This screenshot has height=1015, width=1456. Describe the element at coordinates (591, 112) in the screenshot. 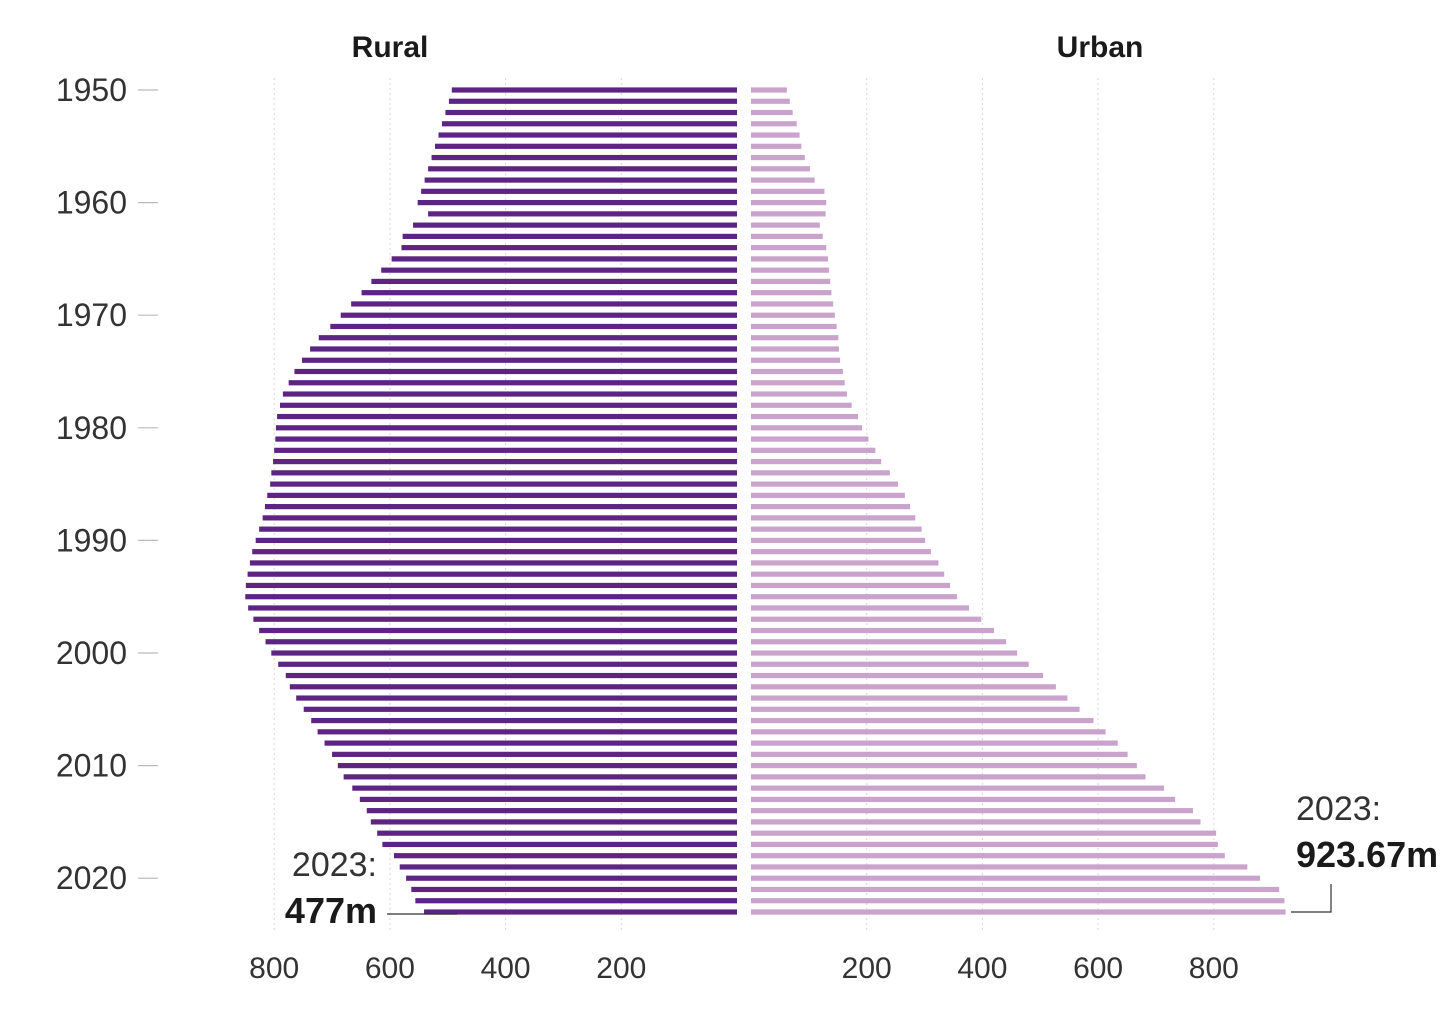

I see `rural-bar-1952` at that location.